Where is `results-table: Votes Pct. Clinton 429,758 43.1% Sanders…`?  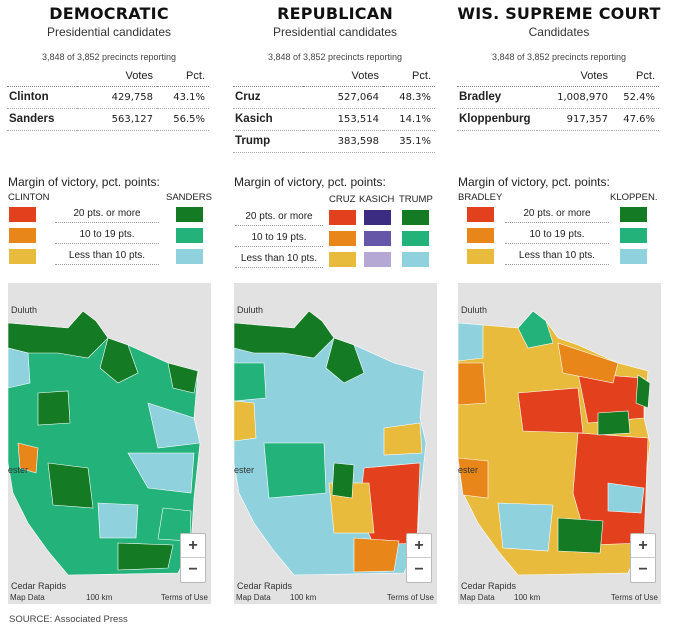 results-table: Votes Pct. Clinton 429,758 43.1% Sanders… is located at coordinates (108, 99).